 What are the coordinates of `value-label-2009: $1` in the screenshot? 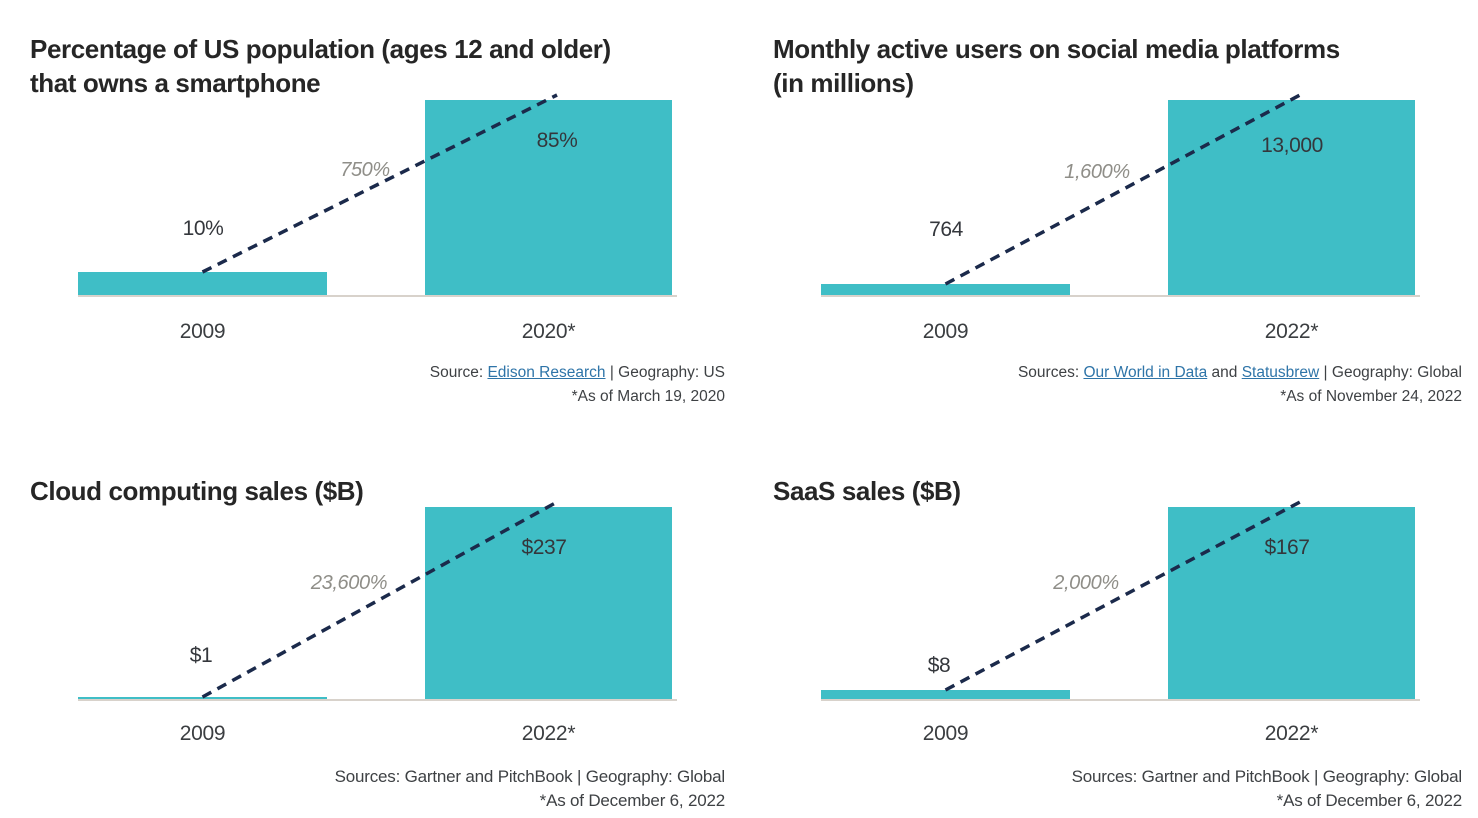 It's located at (201, 655).